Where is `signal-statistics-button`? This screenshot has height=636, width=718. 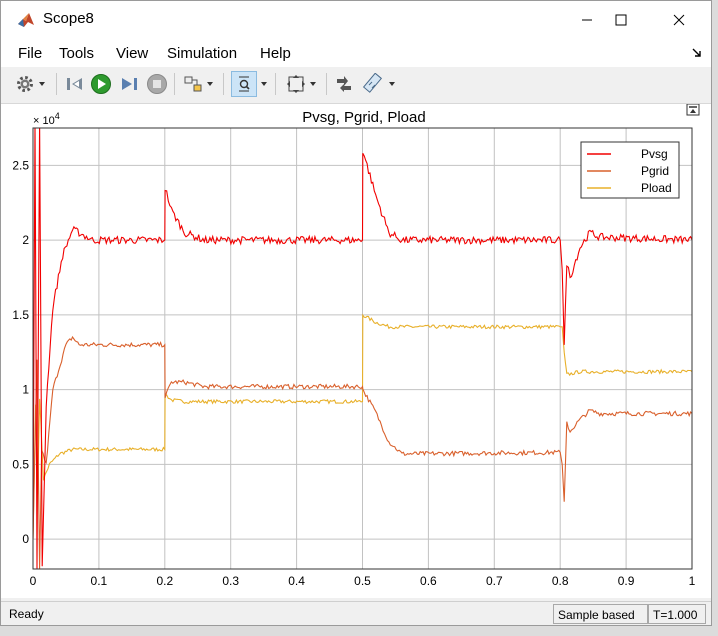
signal-statistics-button is located at coordinates (379, 84).